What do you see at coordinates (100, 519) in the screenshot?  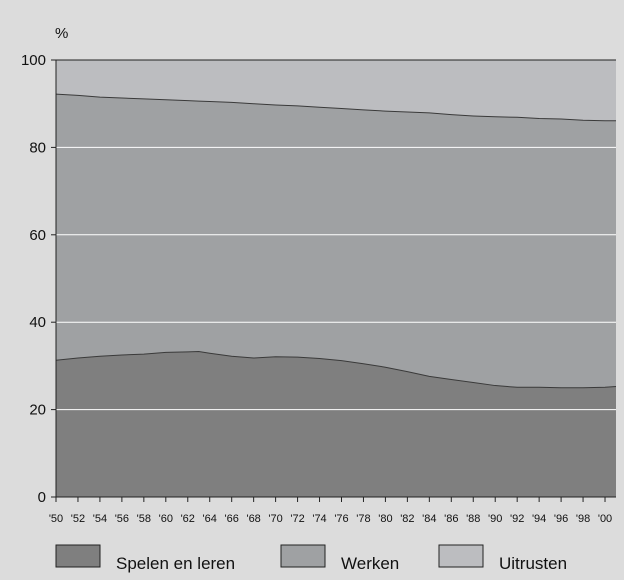 I see `x-tick-label: '54` at bounding box center [100, 519].